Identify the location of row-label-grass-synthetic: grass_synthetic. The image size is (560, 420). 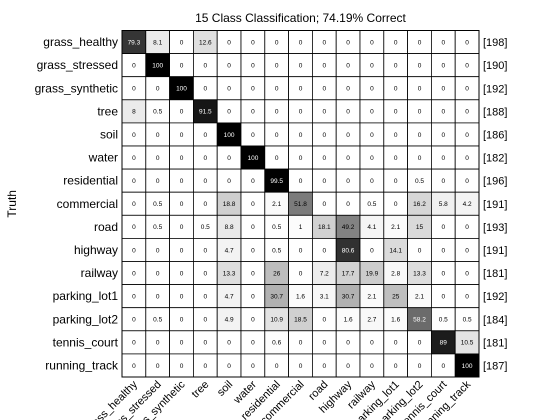
(76, 88).